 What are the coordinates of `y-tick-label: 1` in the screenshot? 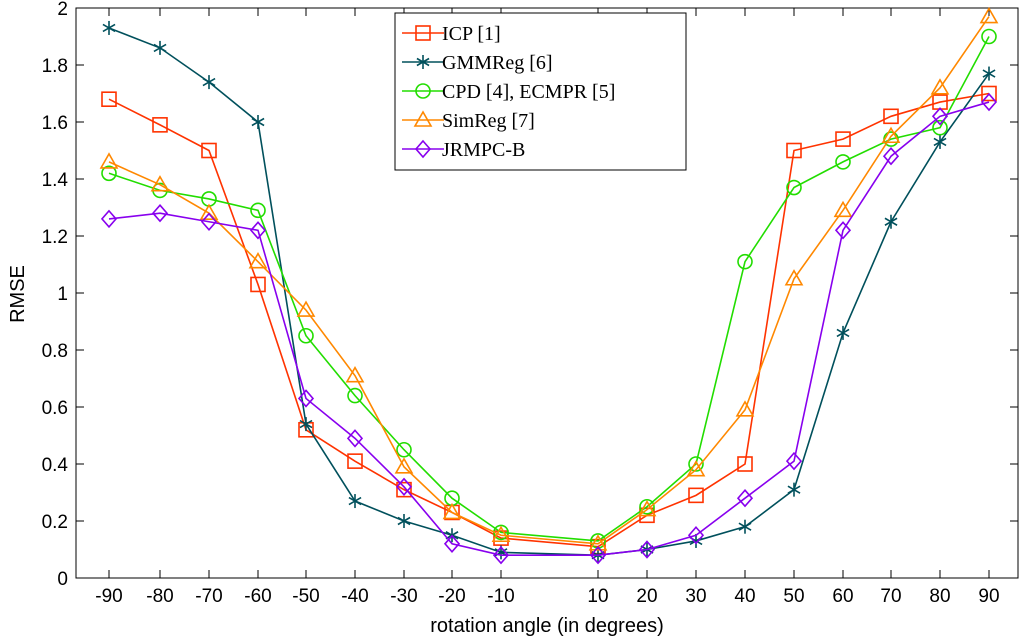 It's located at (62, 294).